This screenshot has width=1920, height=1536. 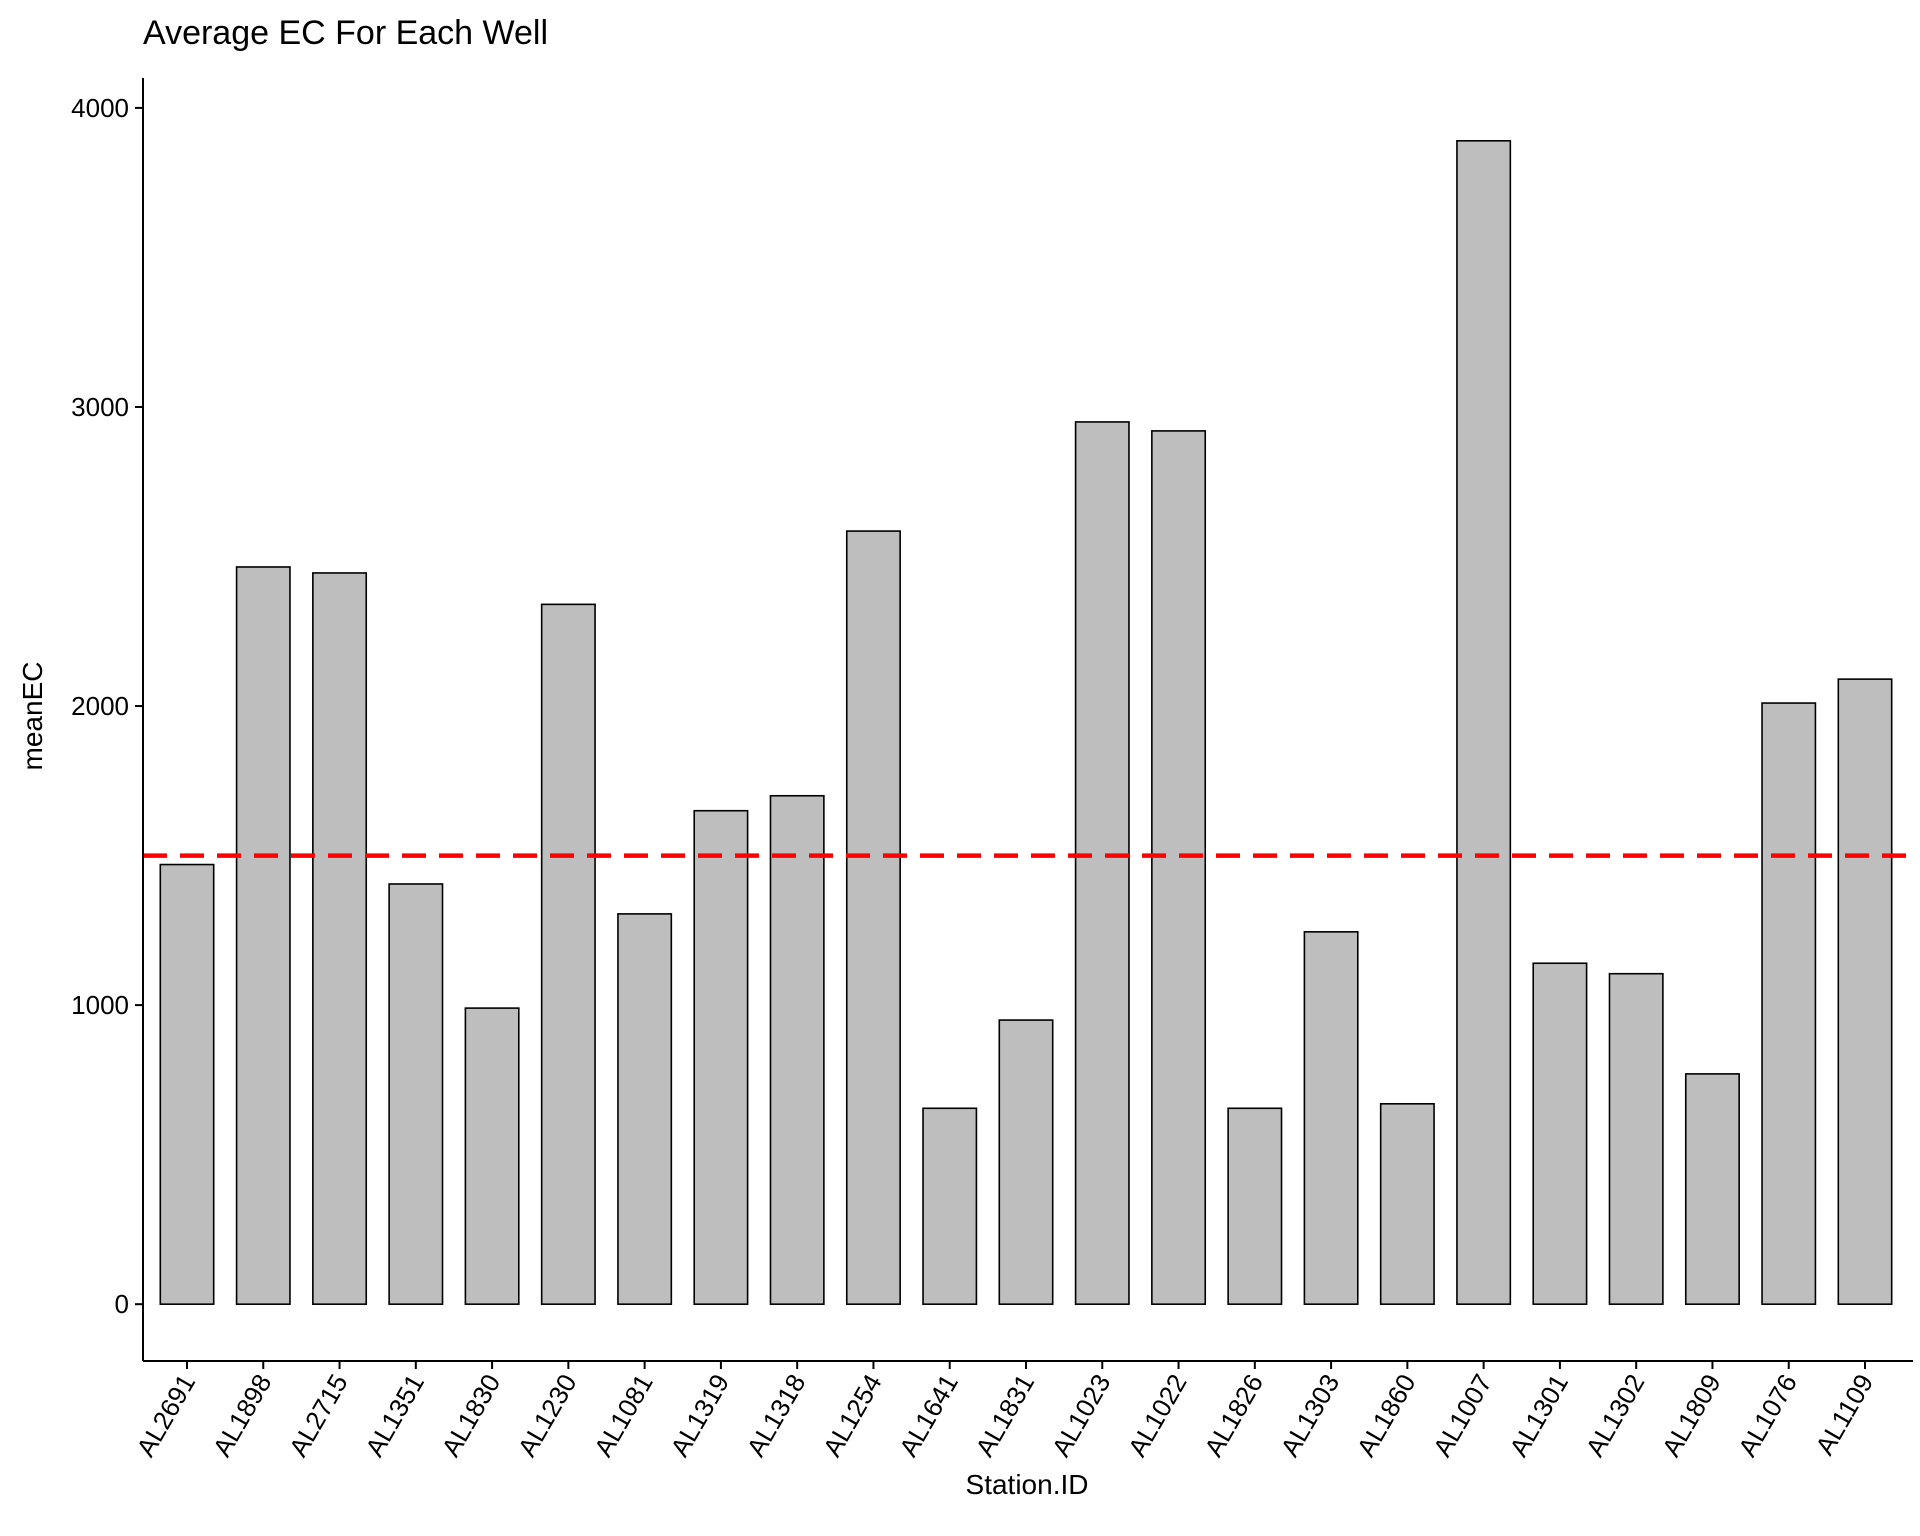 I want to click on bar-al1319, so click(x=721, y=1057).